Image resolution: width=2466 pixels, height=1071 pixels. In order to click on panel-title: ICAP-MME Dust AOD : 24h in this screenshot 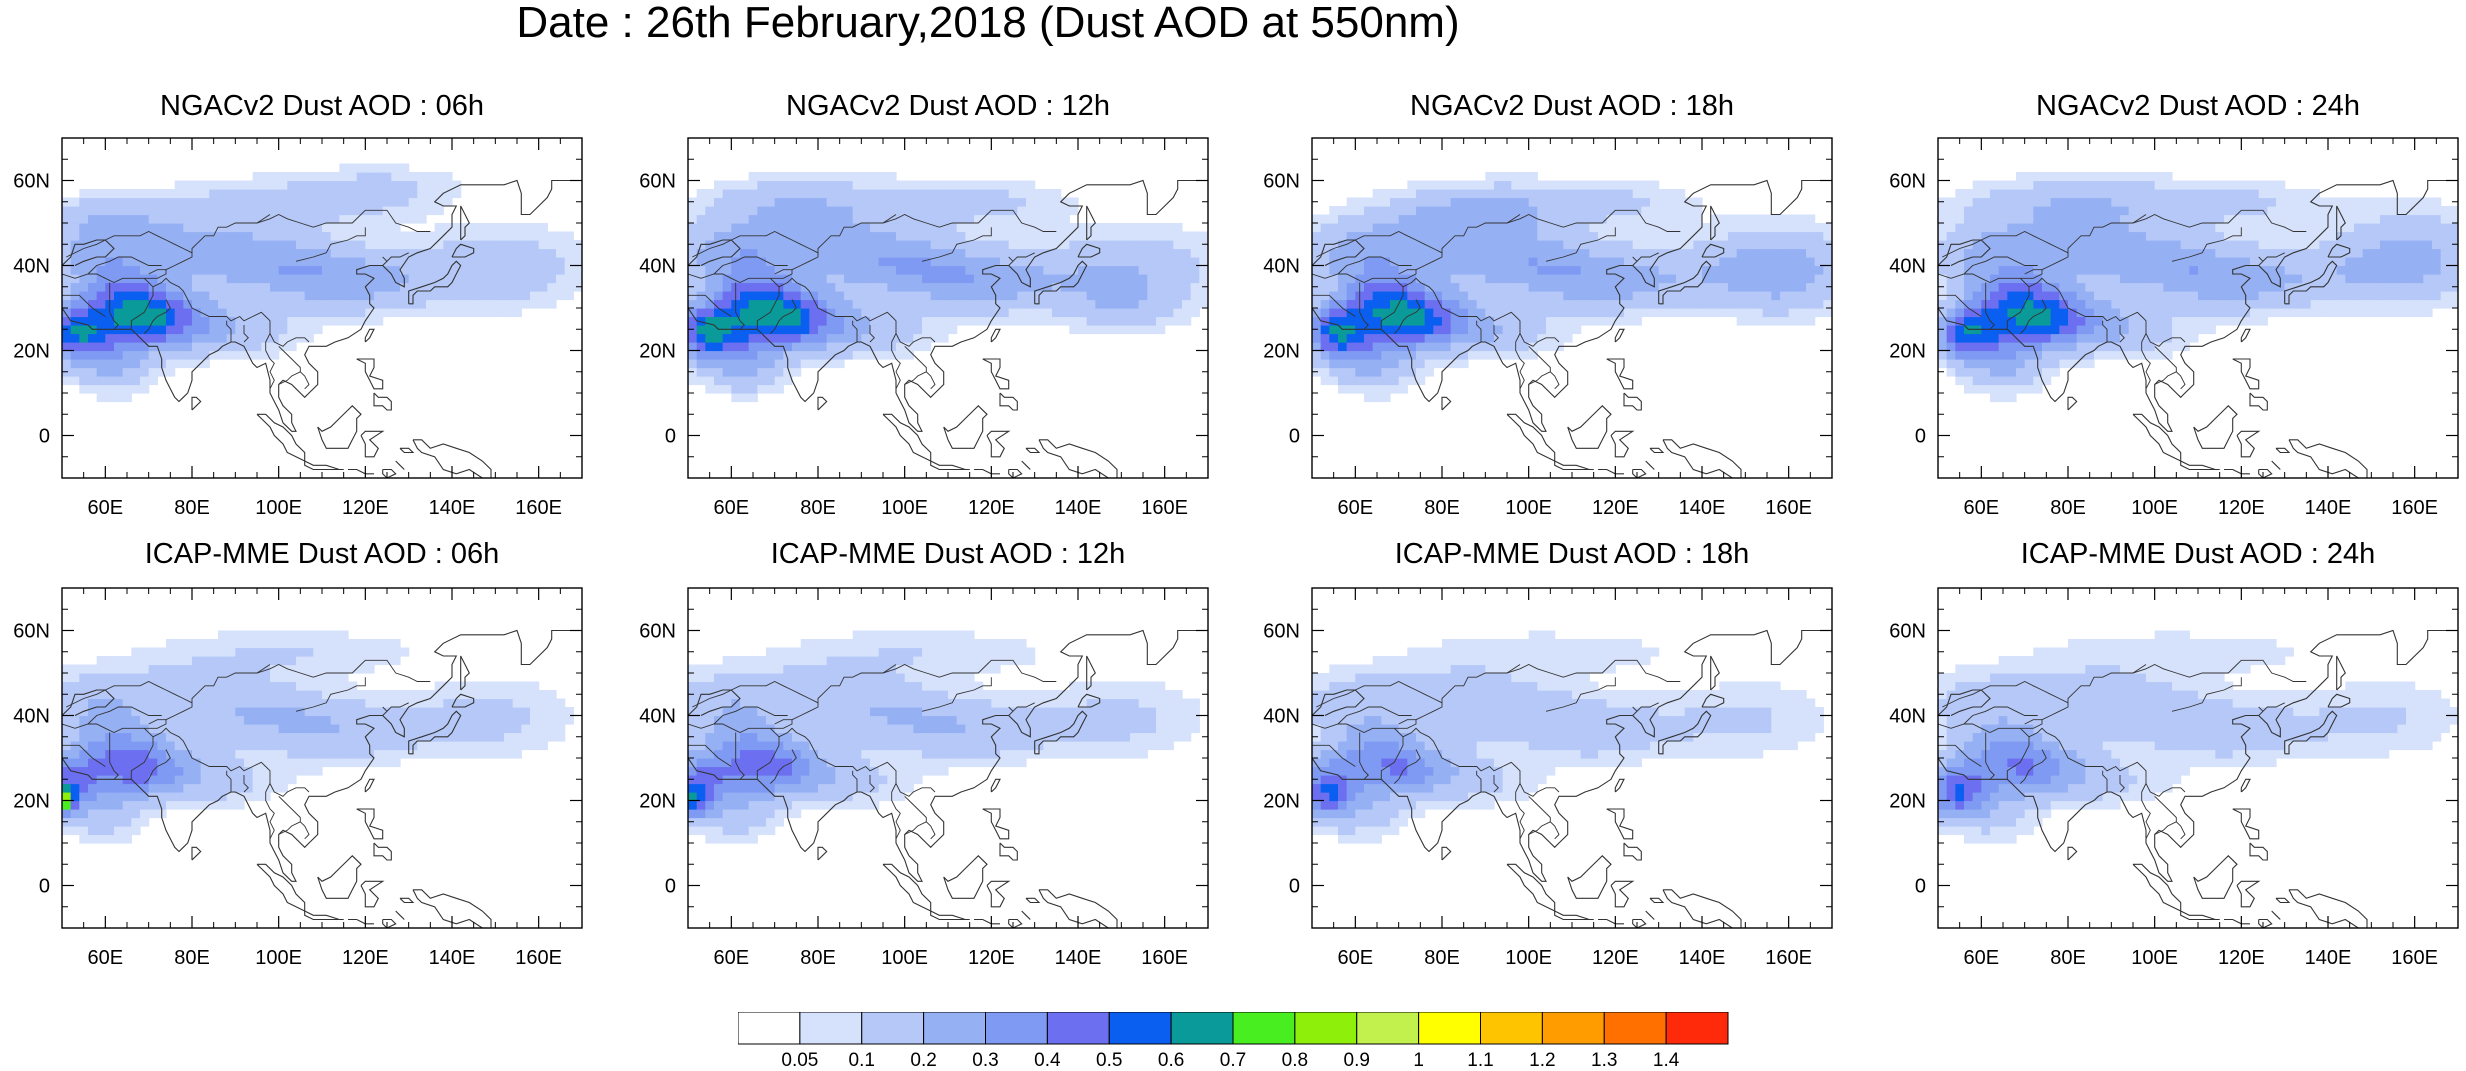, I will do `click(2198, 554)`.